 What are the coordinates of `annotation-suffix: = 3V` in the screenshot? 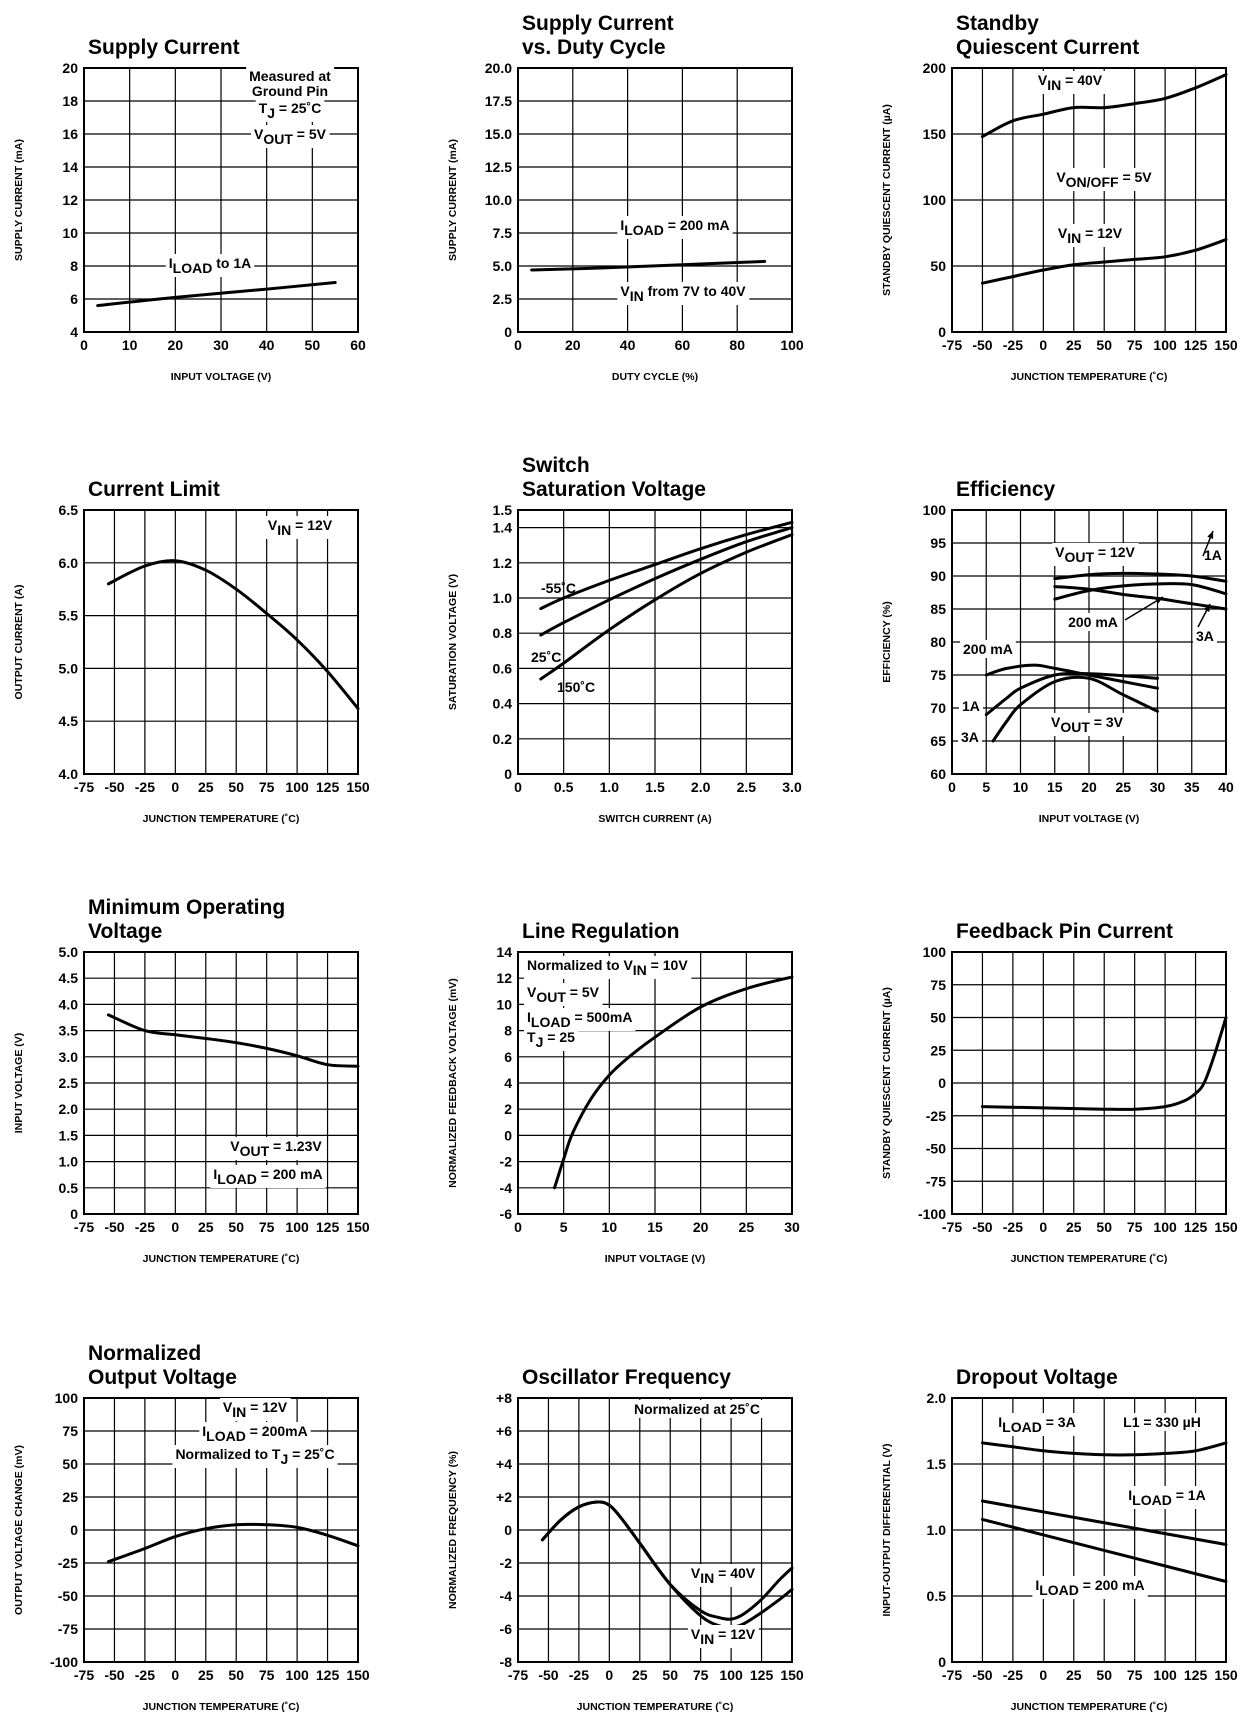 It's located at (1107, 722).